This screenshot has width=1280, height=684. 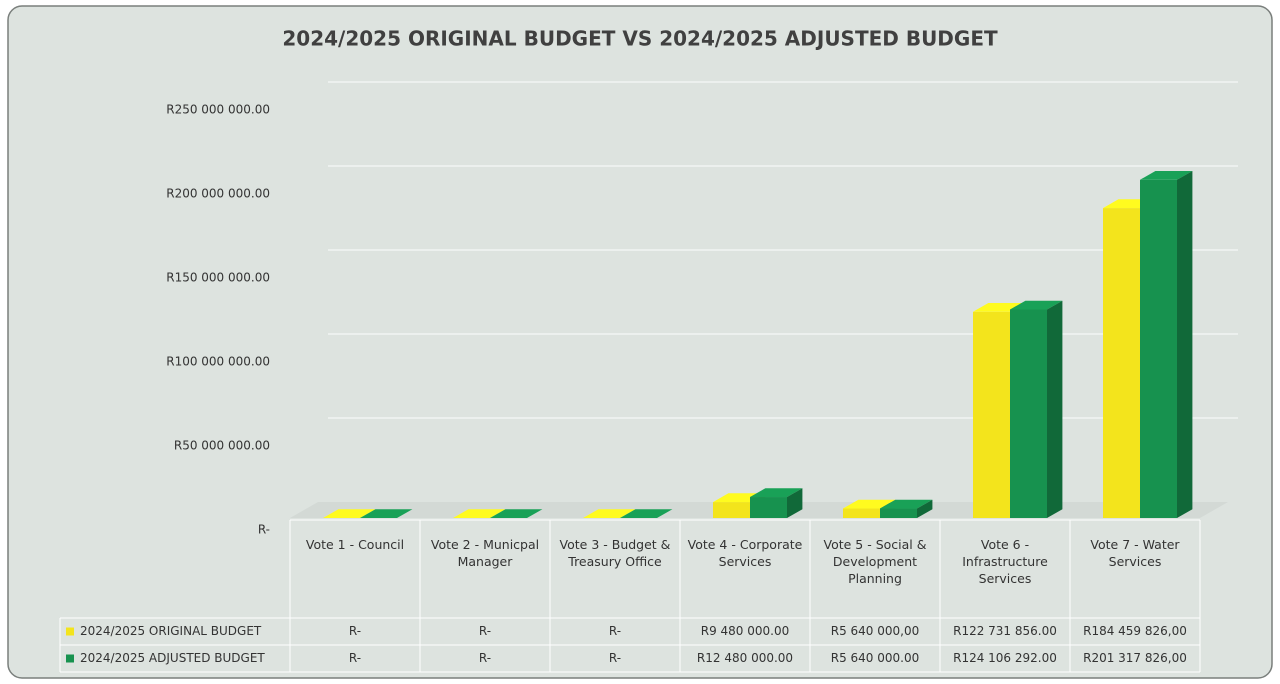 What do you see at coordinates (218, 194) in the screenshot?
I see `y-tick-label: R200 000 000.00` at bounding box center [218, 194].